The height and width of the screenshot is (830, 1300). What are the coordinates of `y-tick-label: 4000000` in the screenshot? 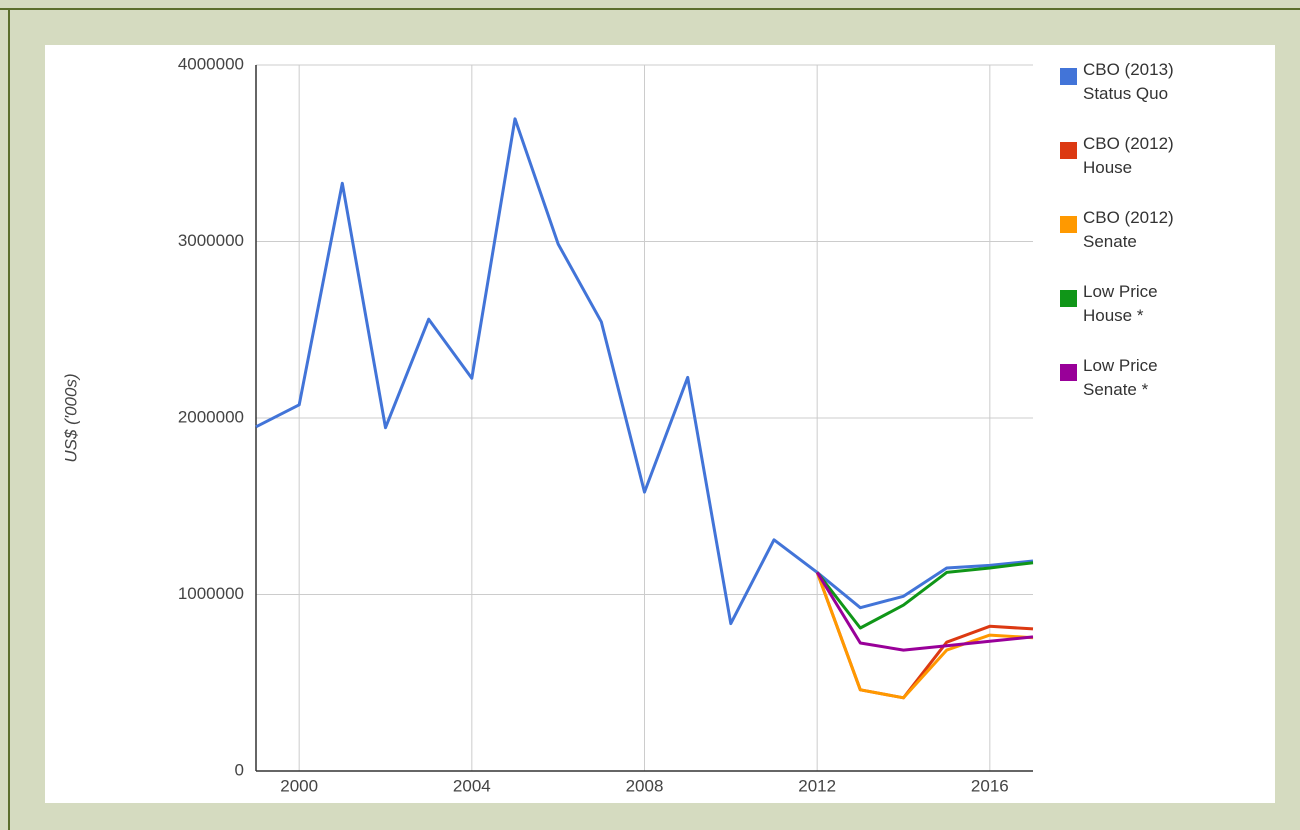 It's located at (211, 63).